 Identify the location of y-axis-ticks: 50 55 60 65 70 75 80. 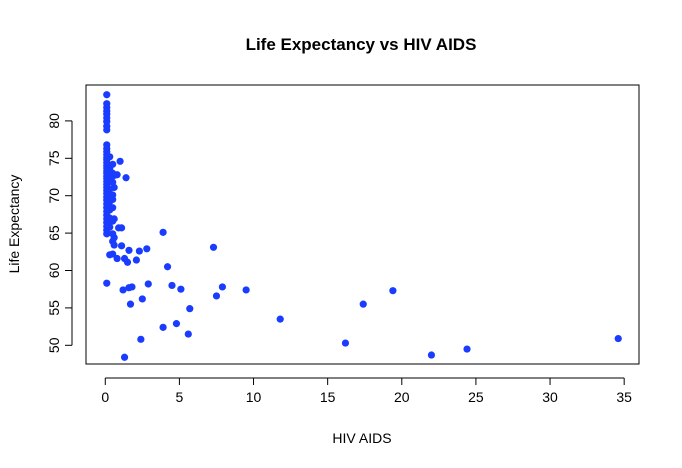
(59, 233).